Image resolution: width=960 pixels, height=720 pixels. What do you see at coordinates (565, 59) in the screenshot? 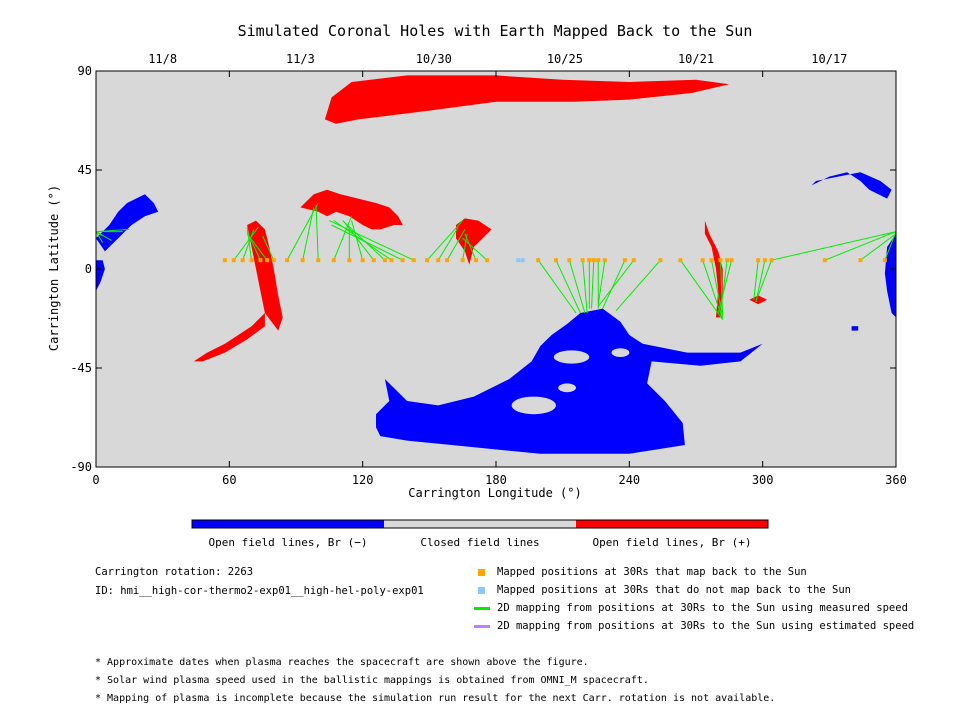
I see `top-date-label: 10/25` at bounding box center [565, 59].